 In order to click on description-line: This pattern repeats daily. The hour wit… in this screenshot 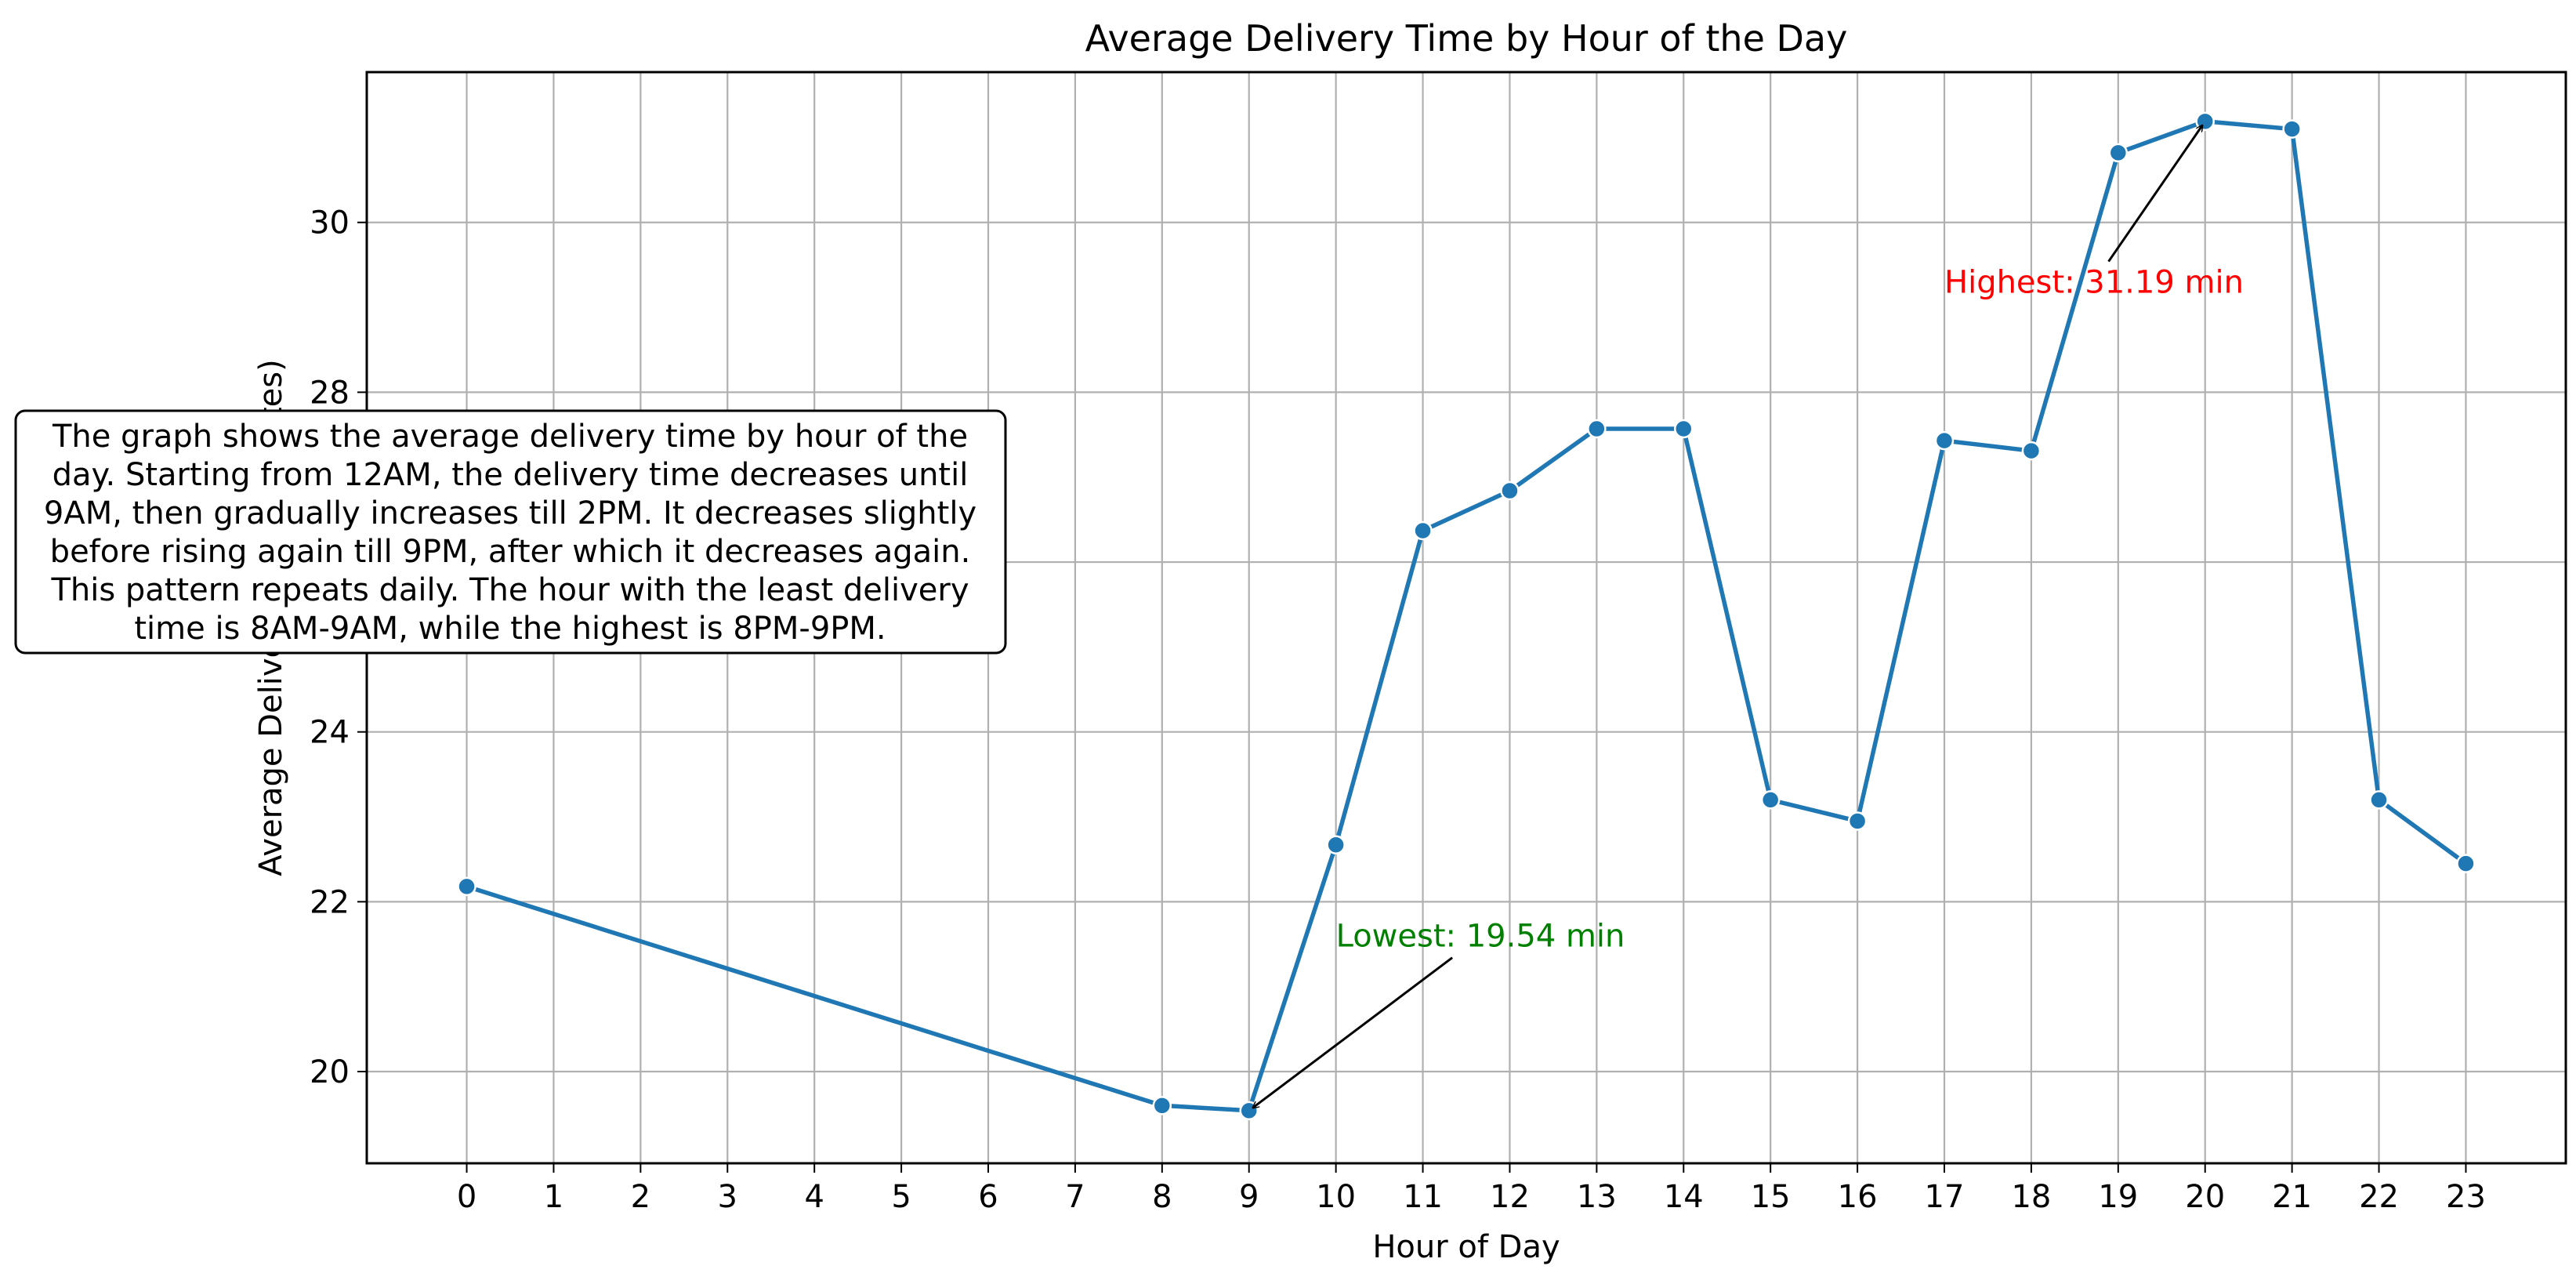, I will do `click(509, 590)`.